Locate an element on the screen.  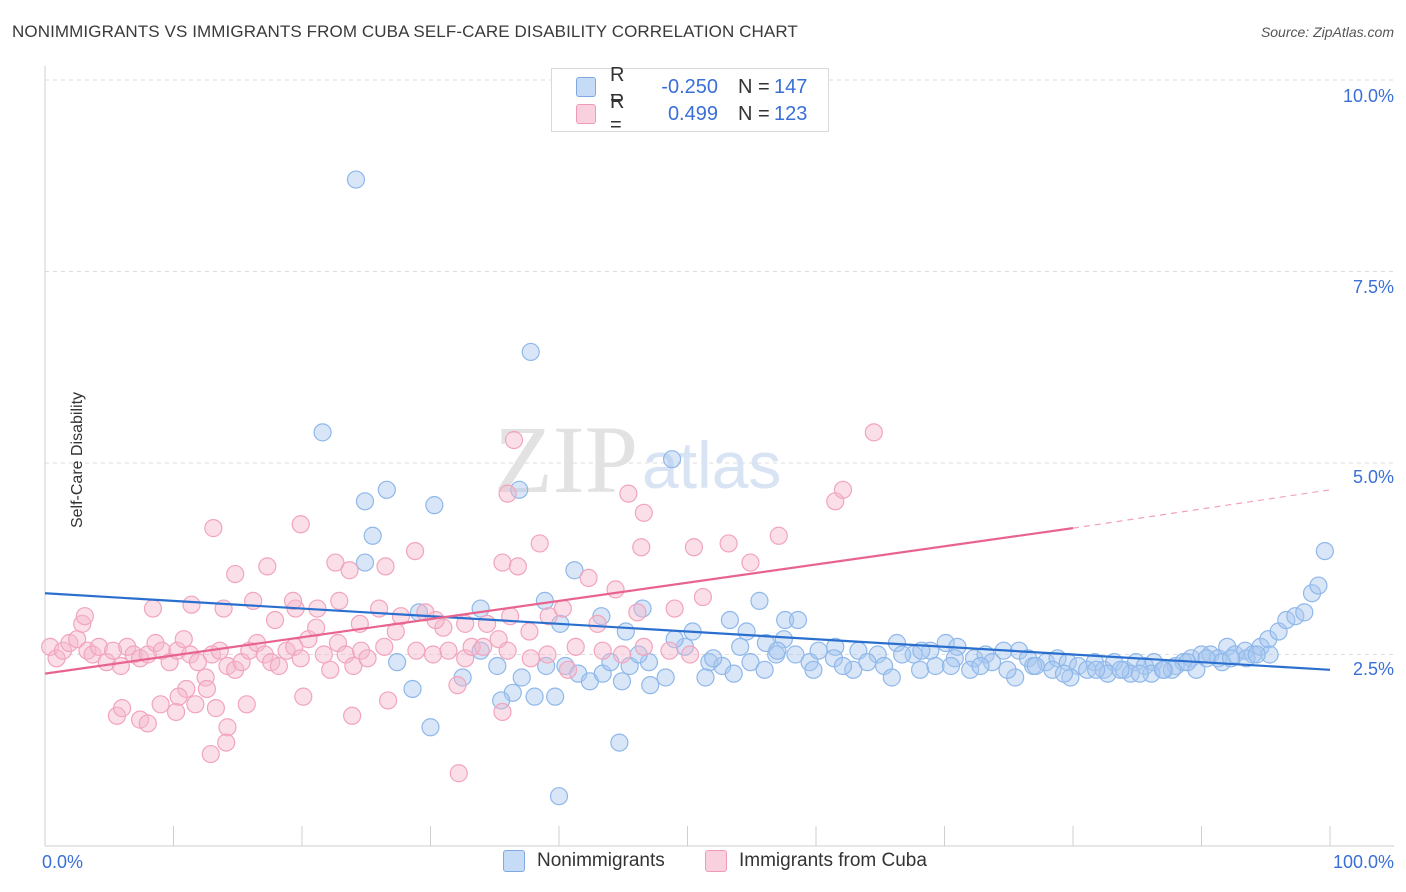
n-label: N = is located at coordinates (754, 113).